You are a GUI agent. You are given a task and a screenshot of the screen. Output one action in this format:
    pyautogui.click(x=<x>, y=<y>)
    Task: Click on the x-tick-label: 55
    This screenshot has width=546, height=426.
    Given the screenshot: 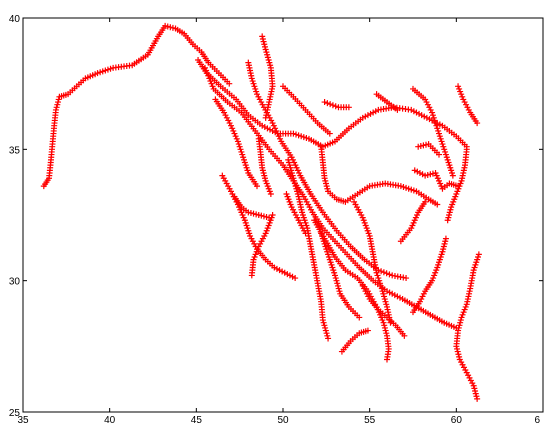 What is the action you would take?
    pyautogui.click(x=370, y=420)
    